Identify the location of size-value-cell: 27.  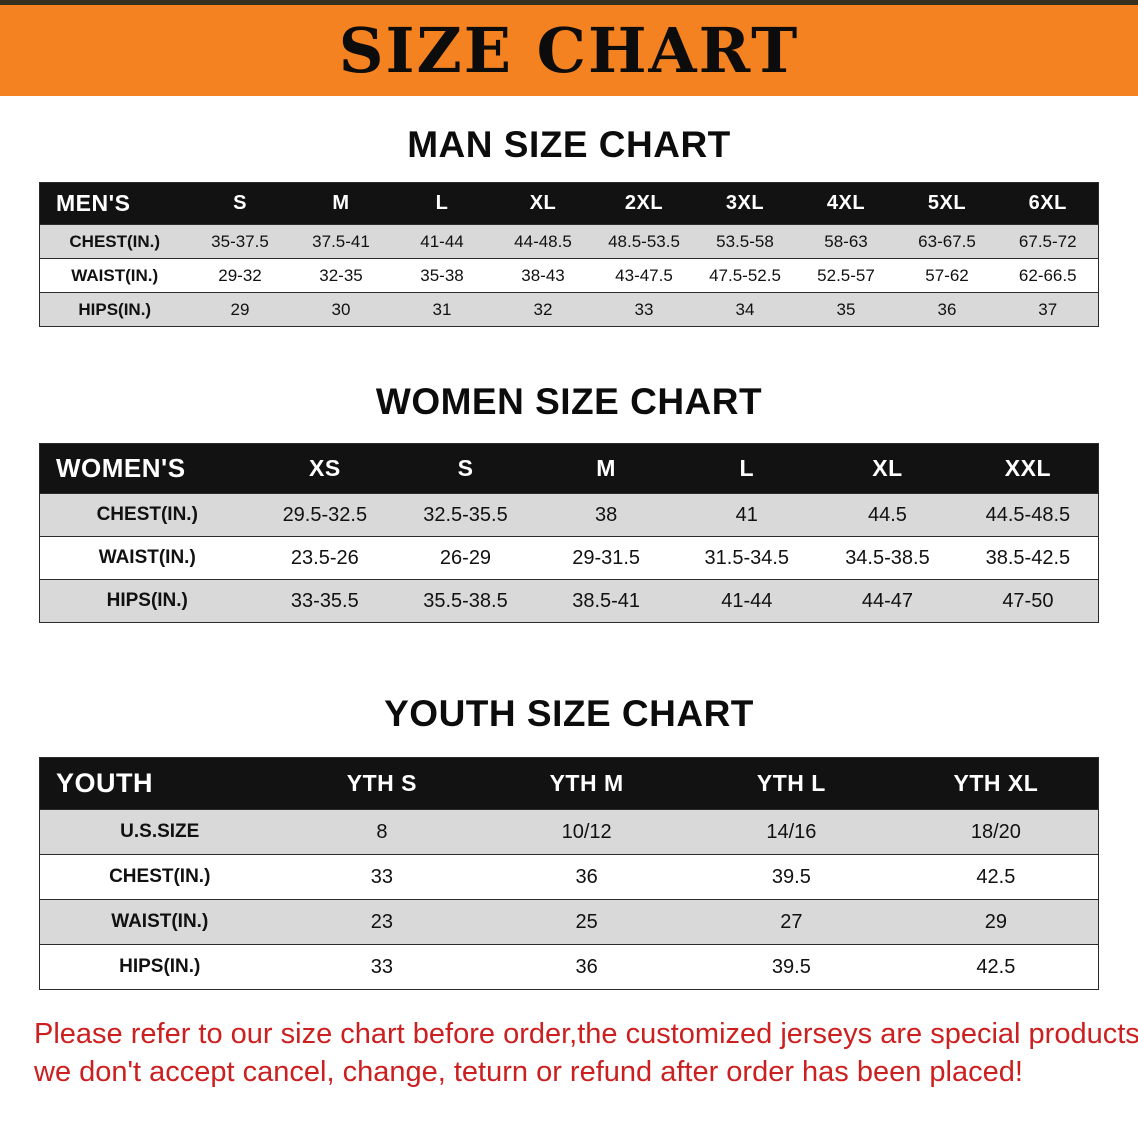
(791, 922).